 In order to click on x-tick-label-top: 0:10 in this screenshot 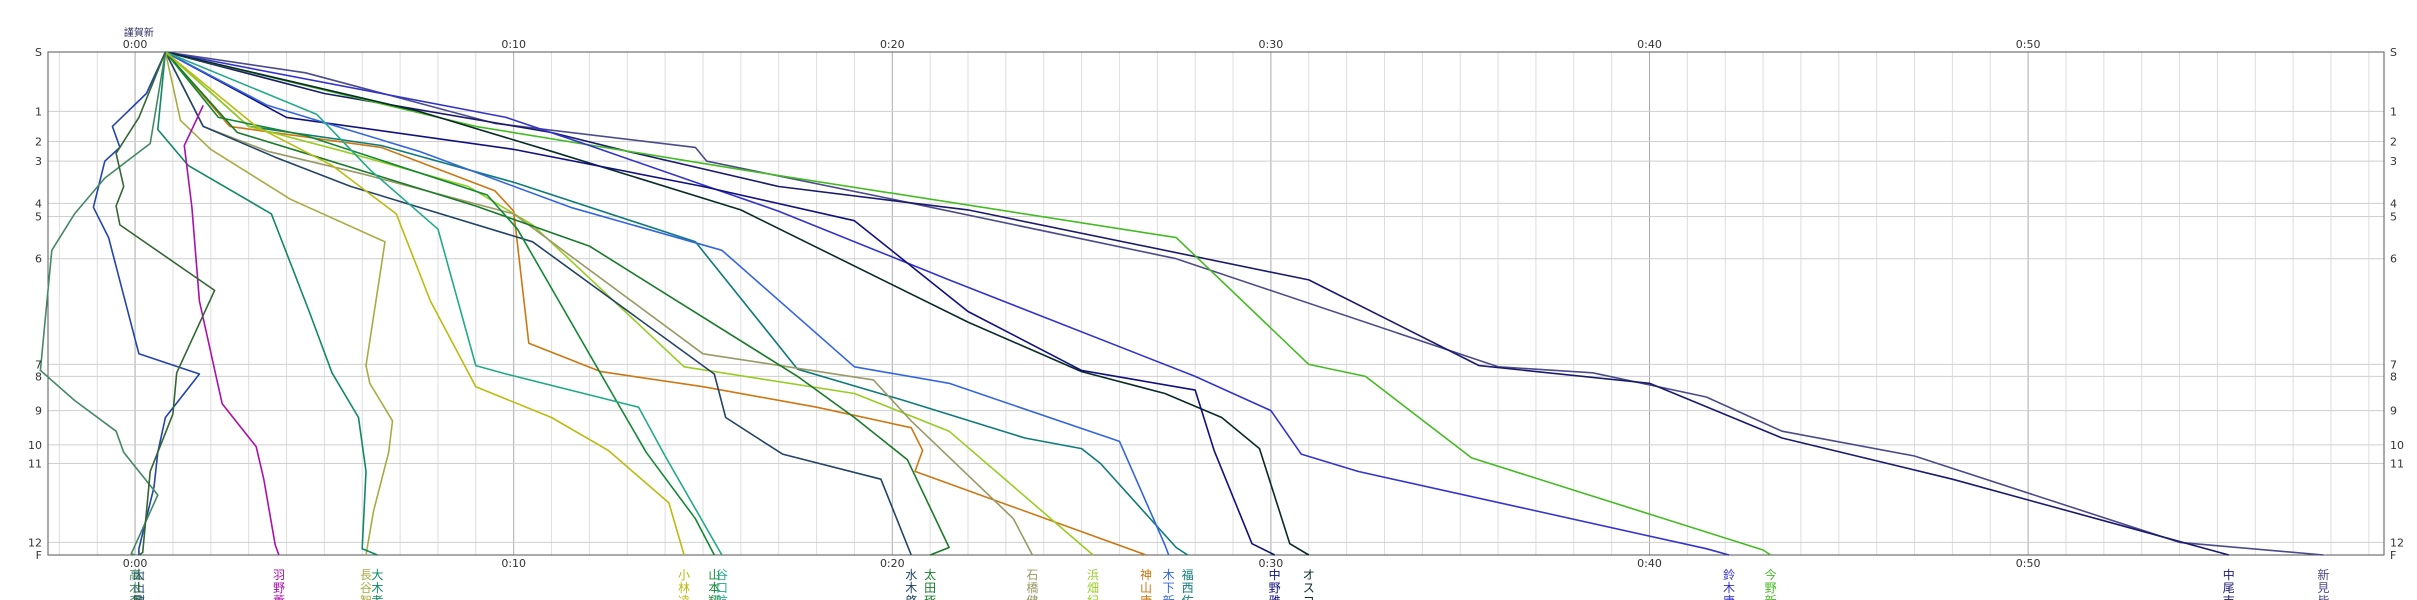, I will do `click(513, 44)`.